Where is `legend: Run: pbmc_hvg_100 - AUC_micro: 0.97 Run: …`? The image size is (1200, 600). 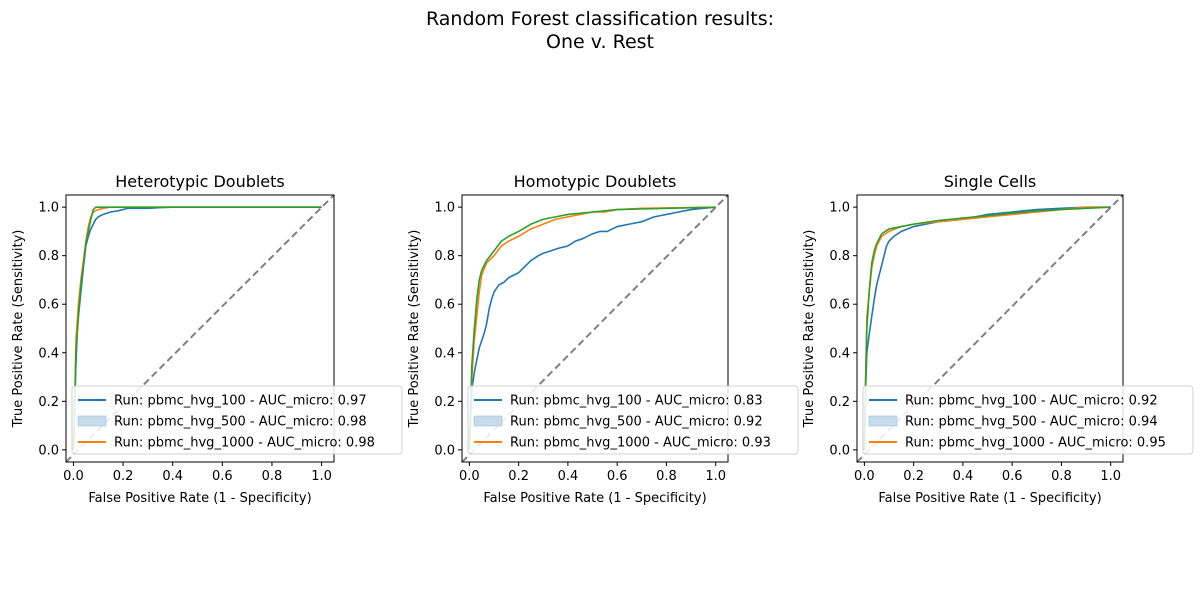 legend: Run: pbmc_hvg_100 - AUC_micro: 0.97 Run: … is located at coordinates (237, 420).